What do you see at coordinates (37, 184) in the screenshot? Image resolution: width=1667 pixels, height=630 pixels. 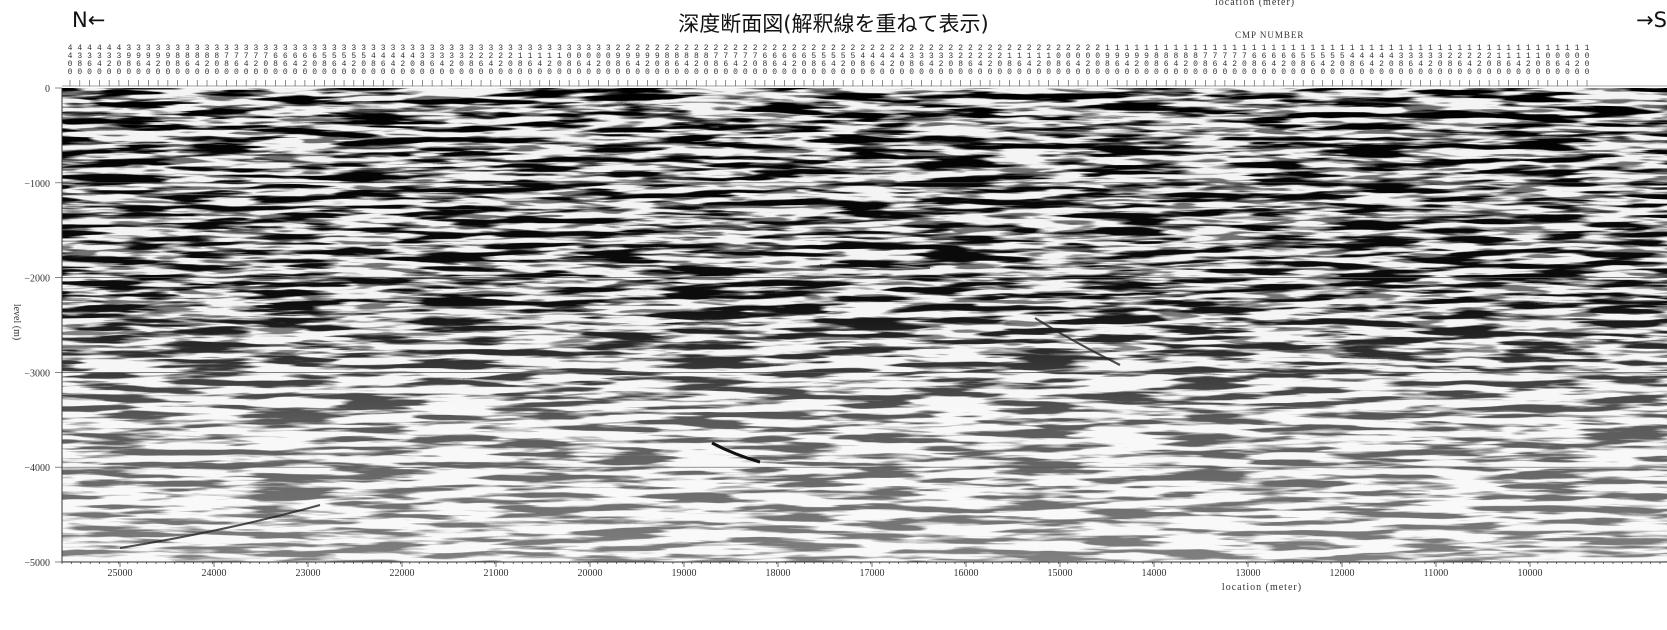 I see `y-tick-label: −1000` at bounding box center [37, 184].